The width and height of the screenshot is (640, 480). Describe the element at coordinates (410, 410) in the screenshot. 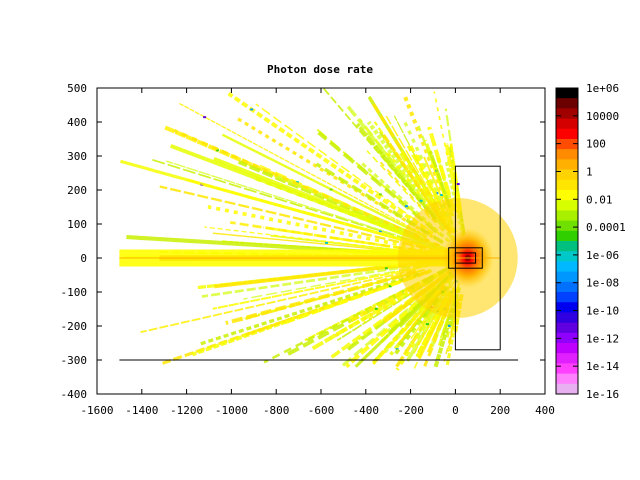

I see `x-tick-label: -200` at that location.